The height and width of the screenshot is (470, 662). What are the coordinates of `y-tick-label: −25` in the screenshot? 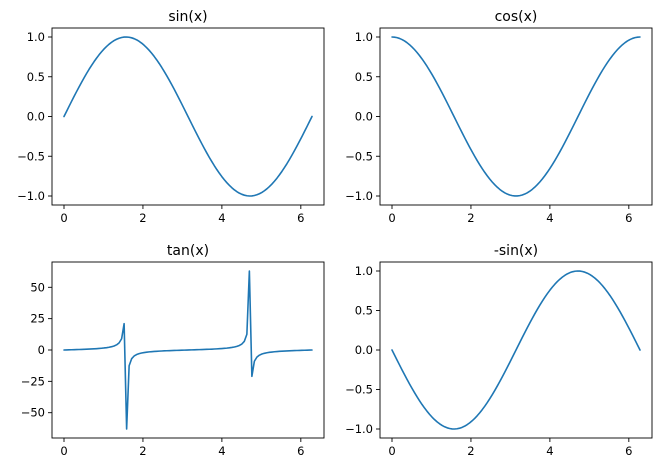 It's located at (33, 381).